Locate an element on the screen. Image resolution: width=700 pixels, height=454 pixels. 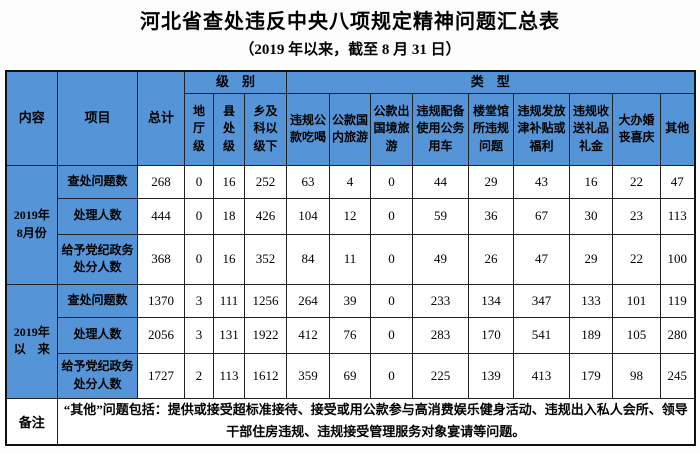
header-type-col: 大办婚 丧喜庆 is located at coordinates (636, 129).